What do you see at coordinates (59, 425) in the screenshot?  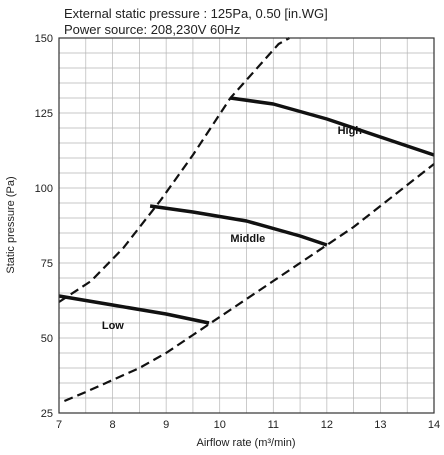 I see `x-tick-label: 7` at bounding box center [59, 425].